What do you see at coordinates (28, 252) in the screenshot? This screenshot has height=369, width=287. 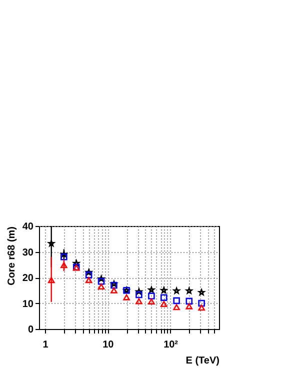 I see `y-tick-label: 30` at bounding box center [28, 252].